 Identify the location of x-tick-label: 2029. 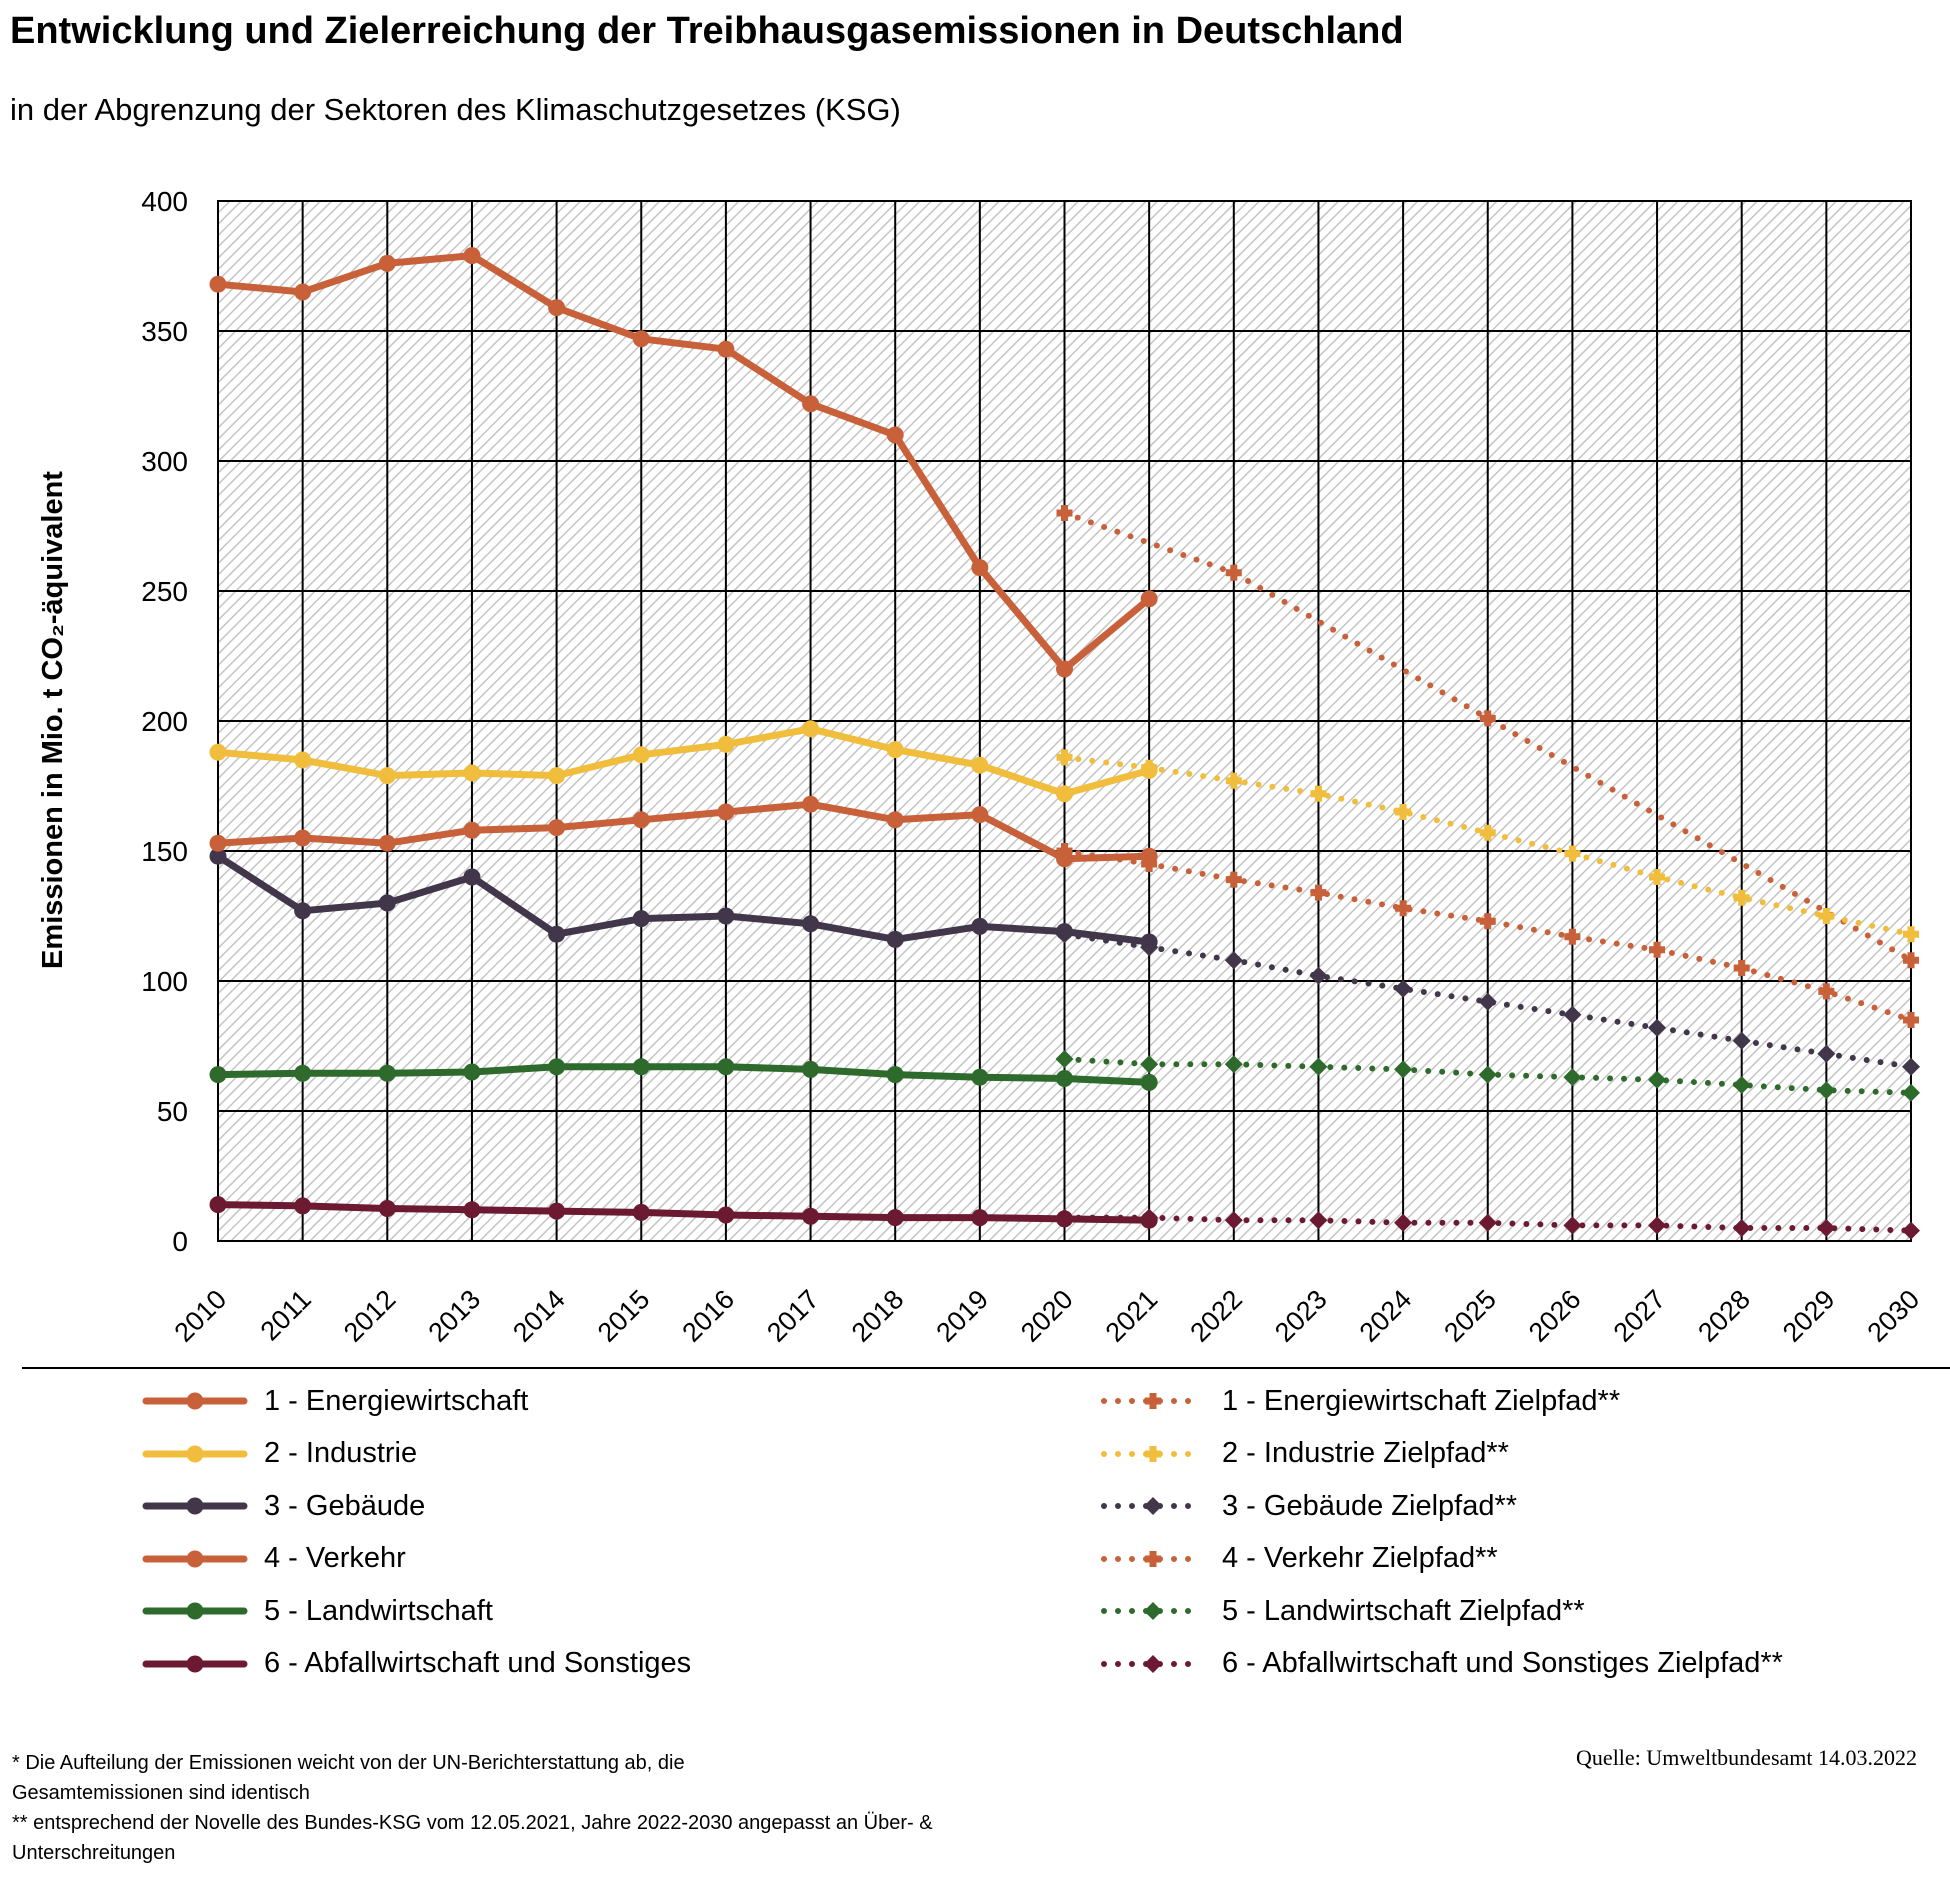
(1809, 1316).